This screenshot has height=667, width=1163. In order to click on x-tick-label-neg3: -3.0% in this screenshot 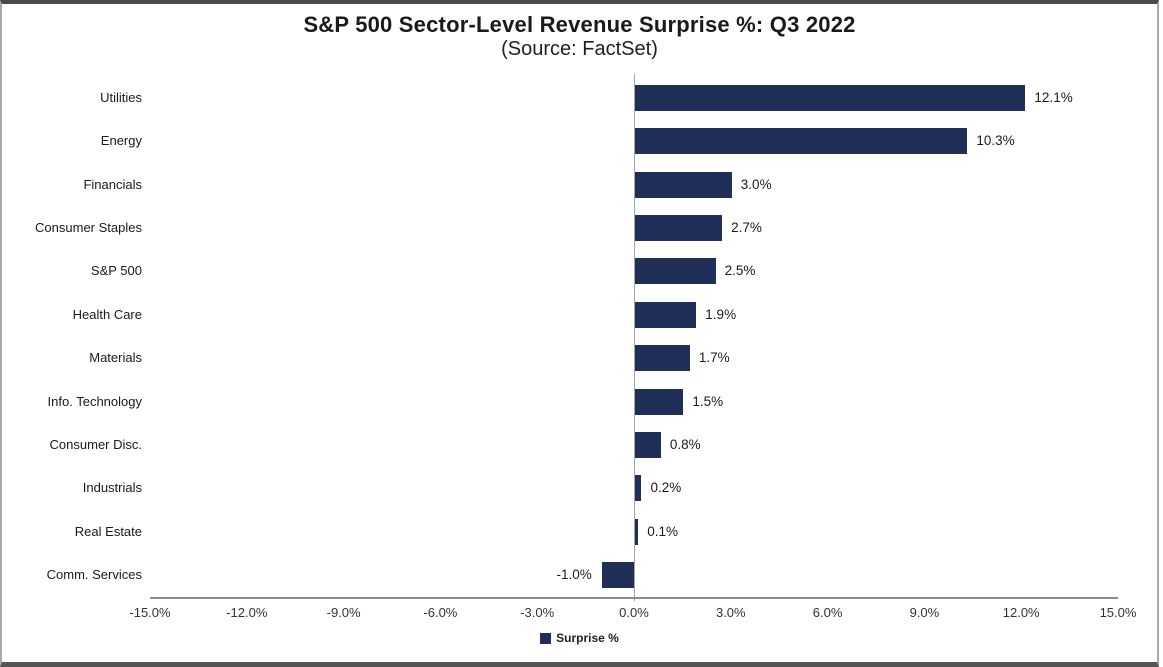, I will do `click(537, 612)`.